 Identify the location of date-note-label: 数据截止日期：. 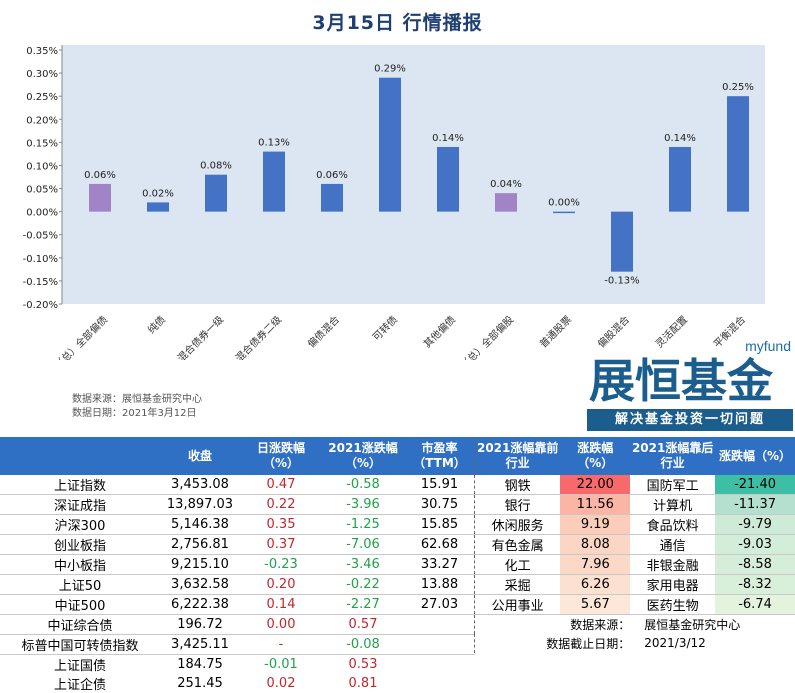
(553, 643).